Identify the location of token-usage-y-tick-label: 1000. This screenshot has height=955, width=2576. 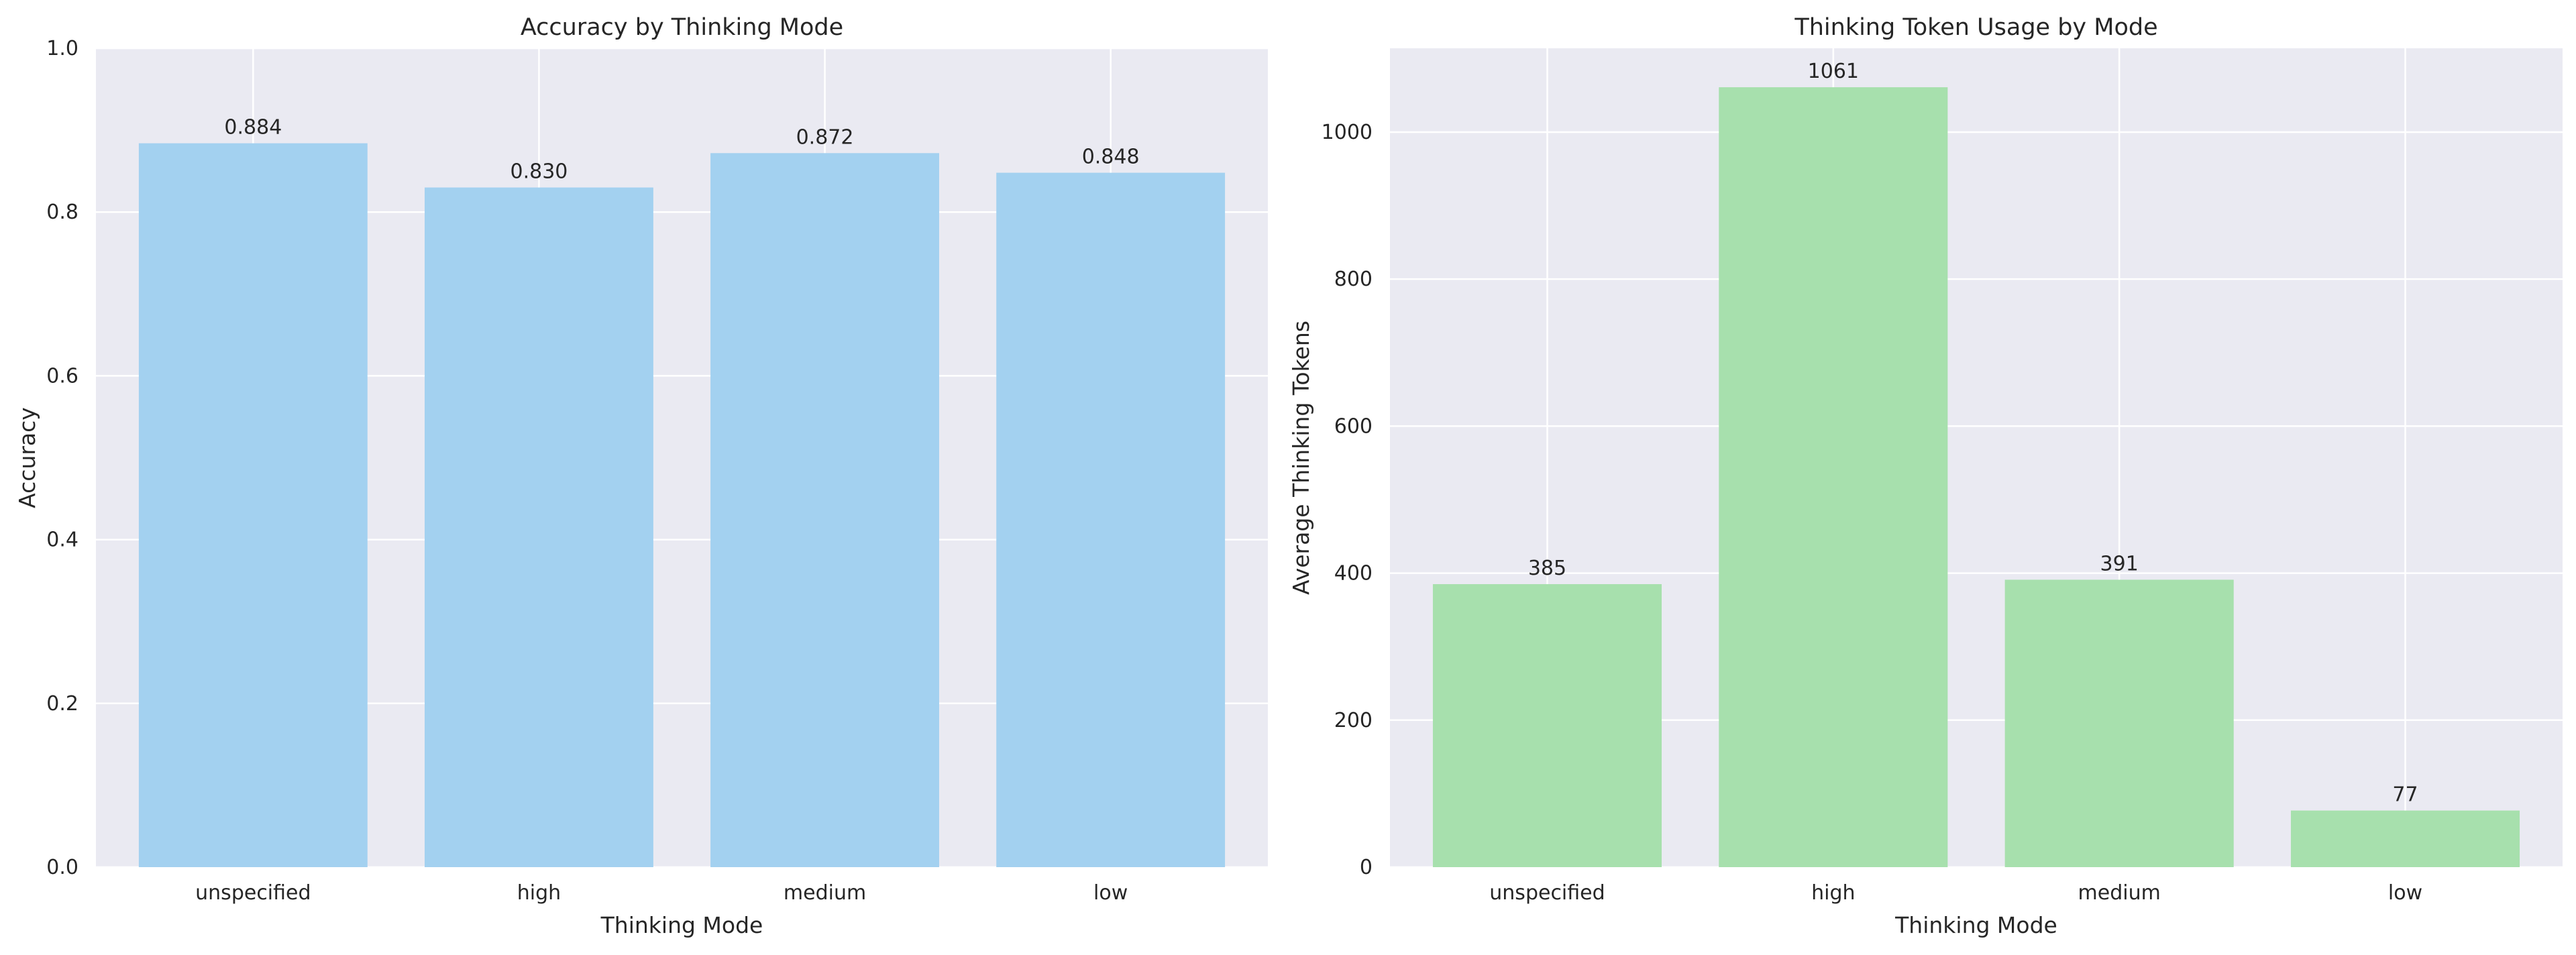
(1347, 132).